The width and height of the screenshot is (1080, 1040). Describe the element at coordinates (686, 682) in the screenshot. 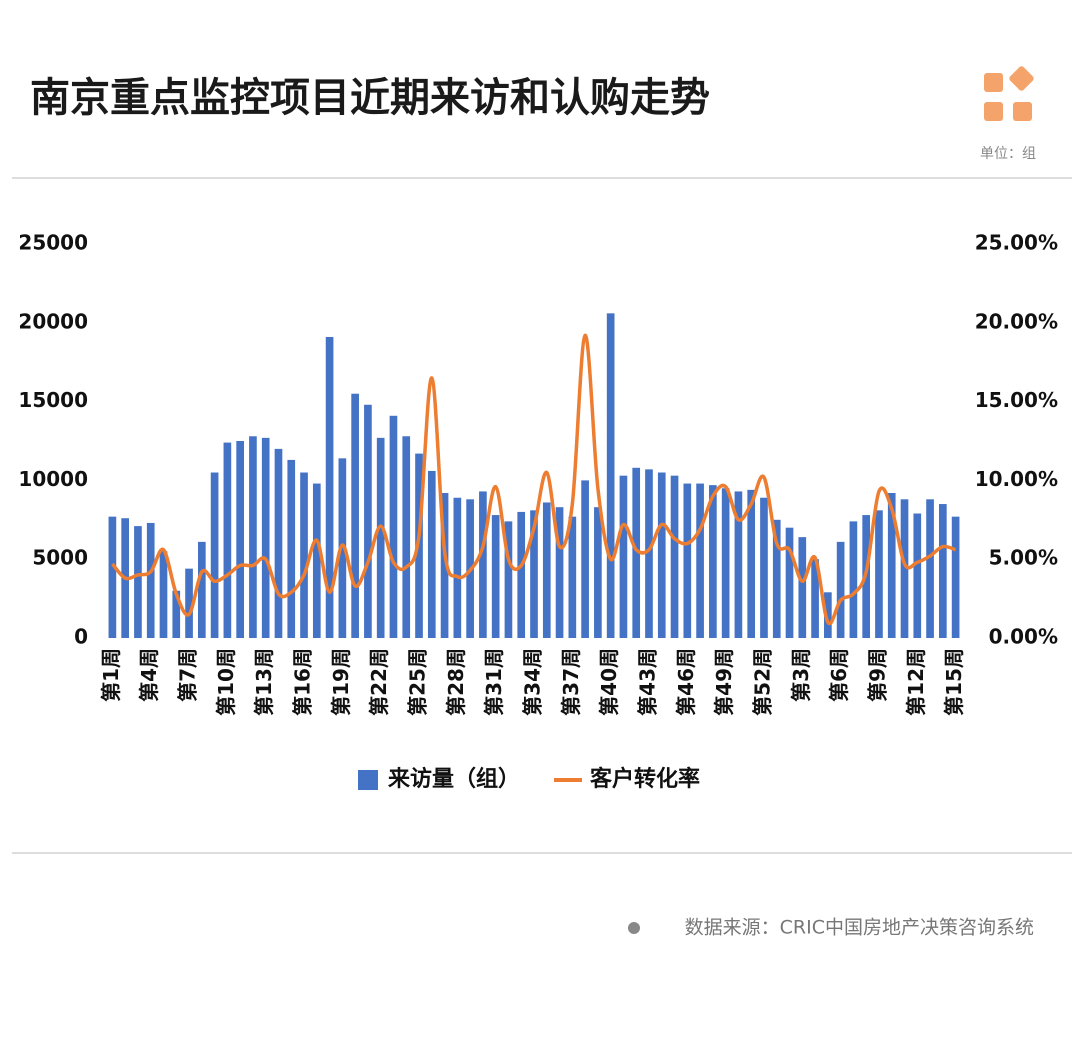

I see `x-tick-label: 第46周` at that location.